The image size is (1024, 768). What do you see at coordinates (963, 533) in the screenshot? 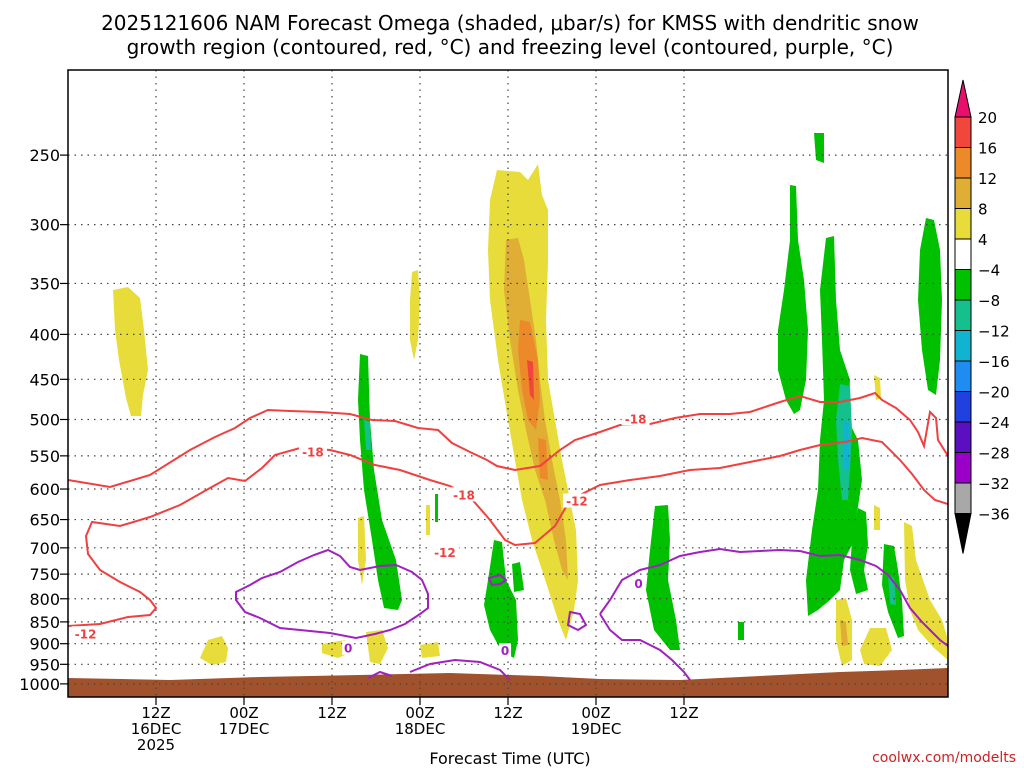
I see `colorbar-bottom-arrow` at bounding box center [963, 533].